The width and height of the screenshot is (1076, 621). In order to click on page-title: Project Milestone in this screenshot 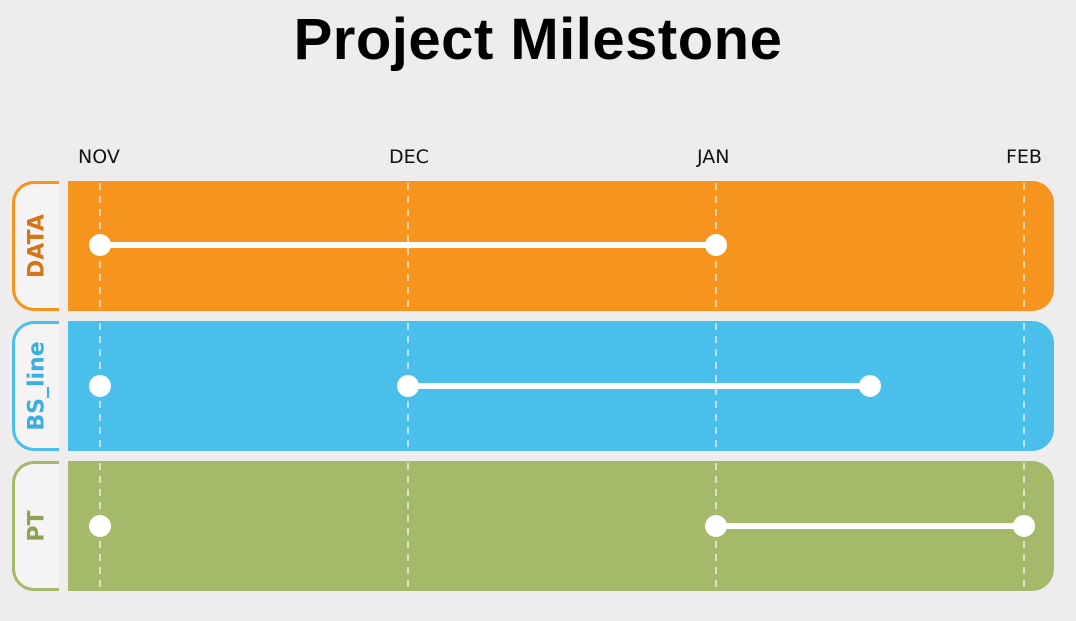, I will do `click(538, 39)`.